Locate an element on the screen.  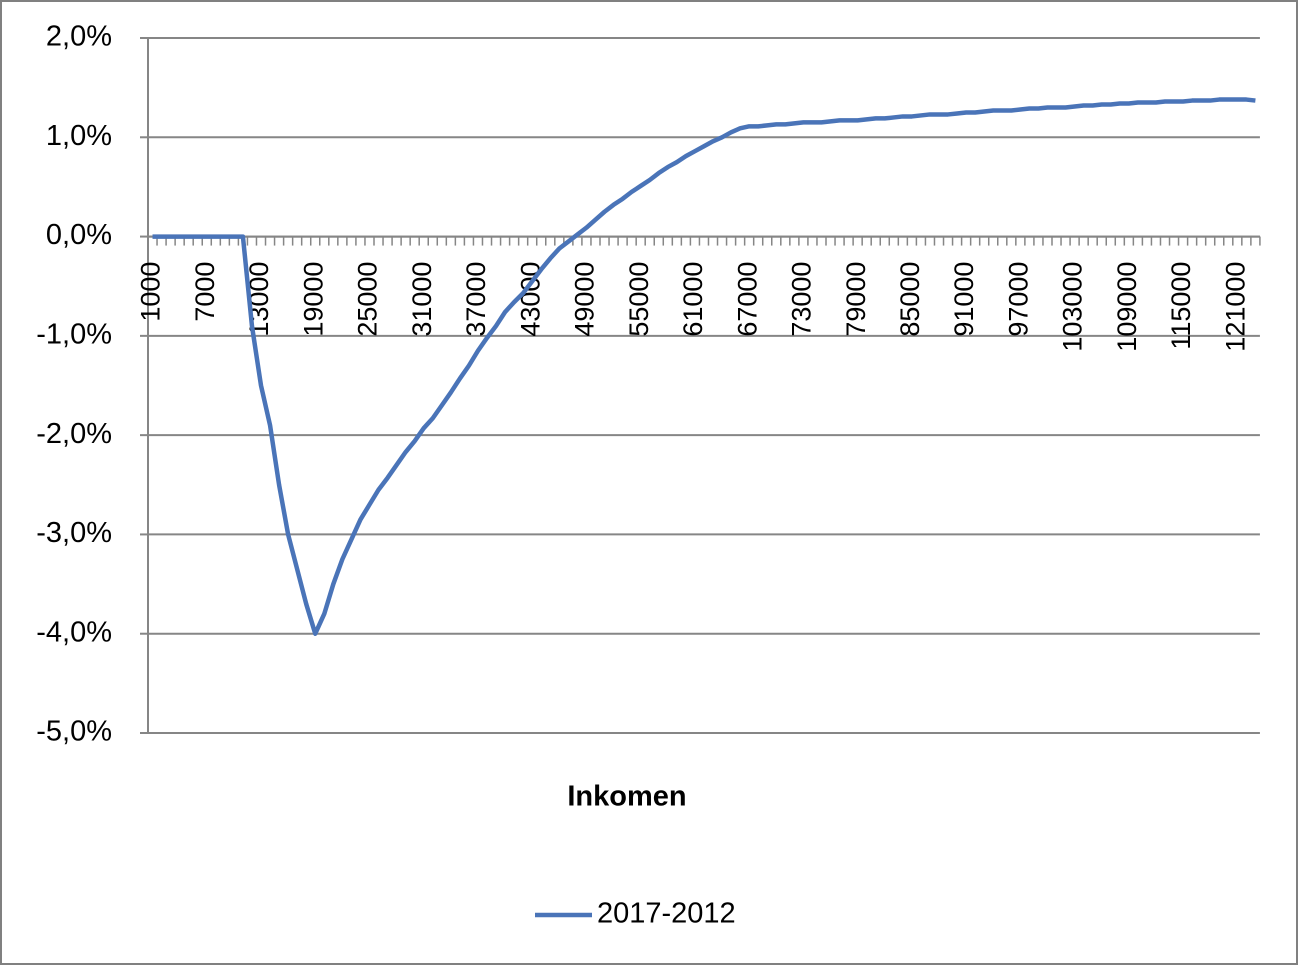
y-tick-label: 0,0% is located at coordinates (79, 235).